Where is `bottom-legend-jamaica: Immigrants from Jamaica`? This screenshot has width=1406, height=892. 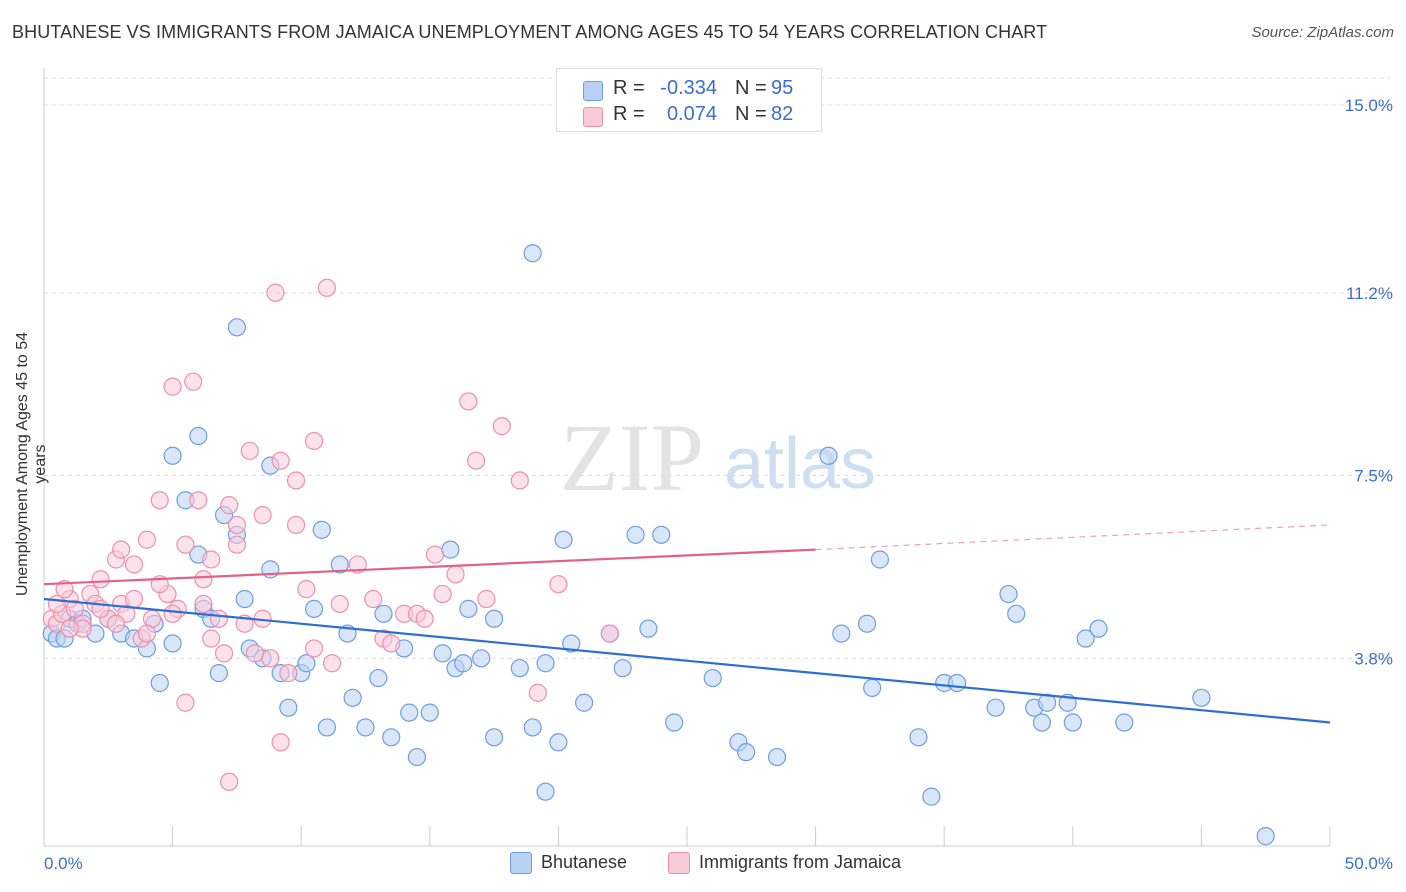 bottom-legend-jamaica: Immigrants from Jamaica is located at coordinates (800, 862).